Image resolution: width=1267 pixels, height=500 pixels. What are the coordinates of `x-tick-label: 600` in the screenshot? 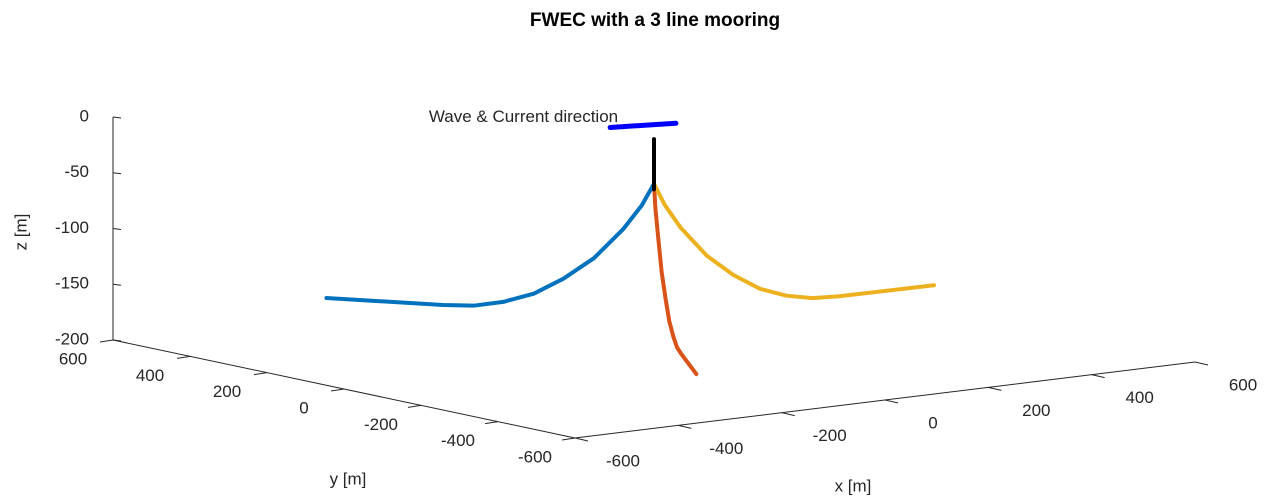 It's located at (1243, 384).